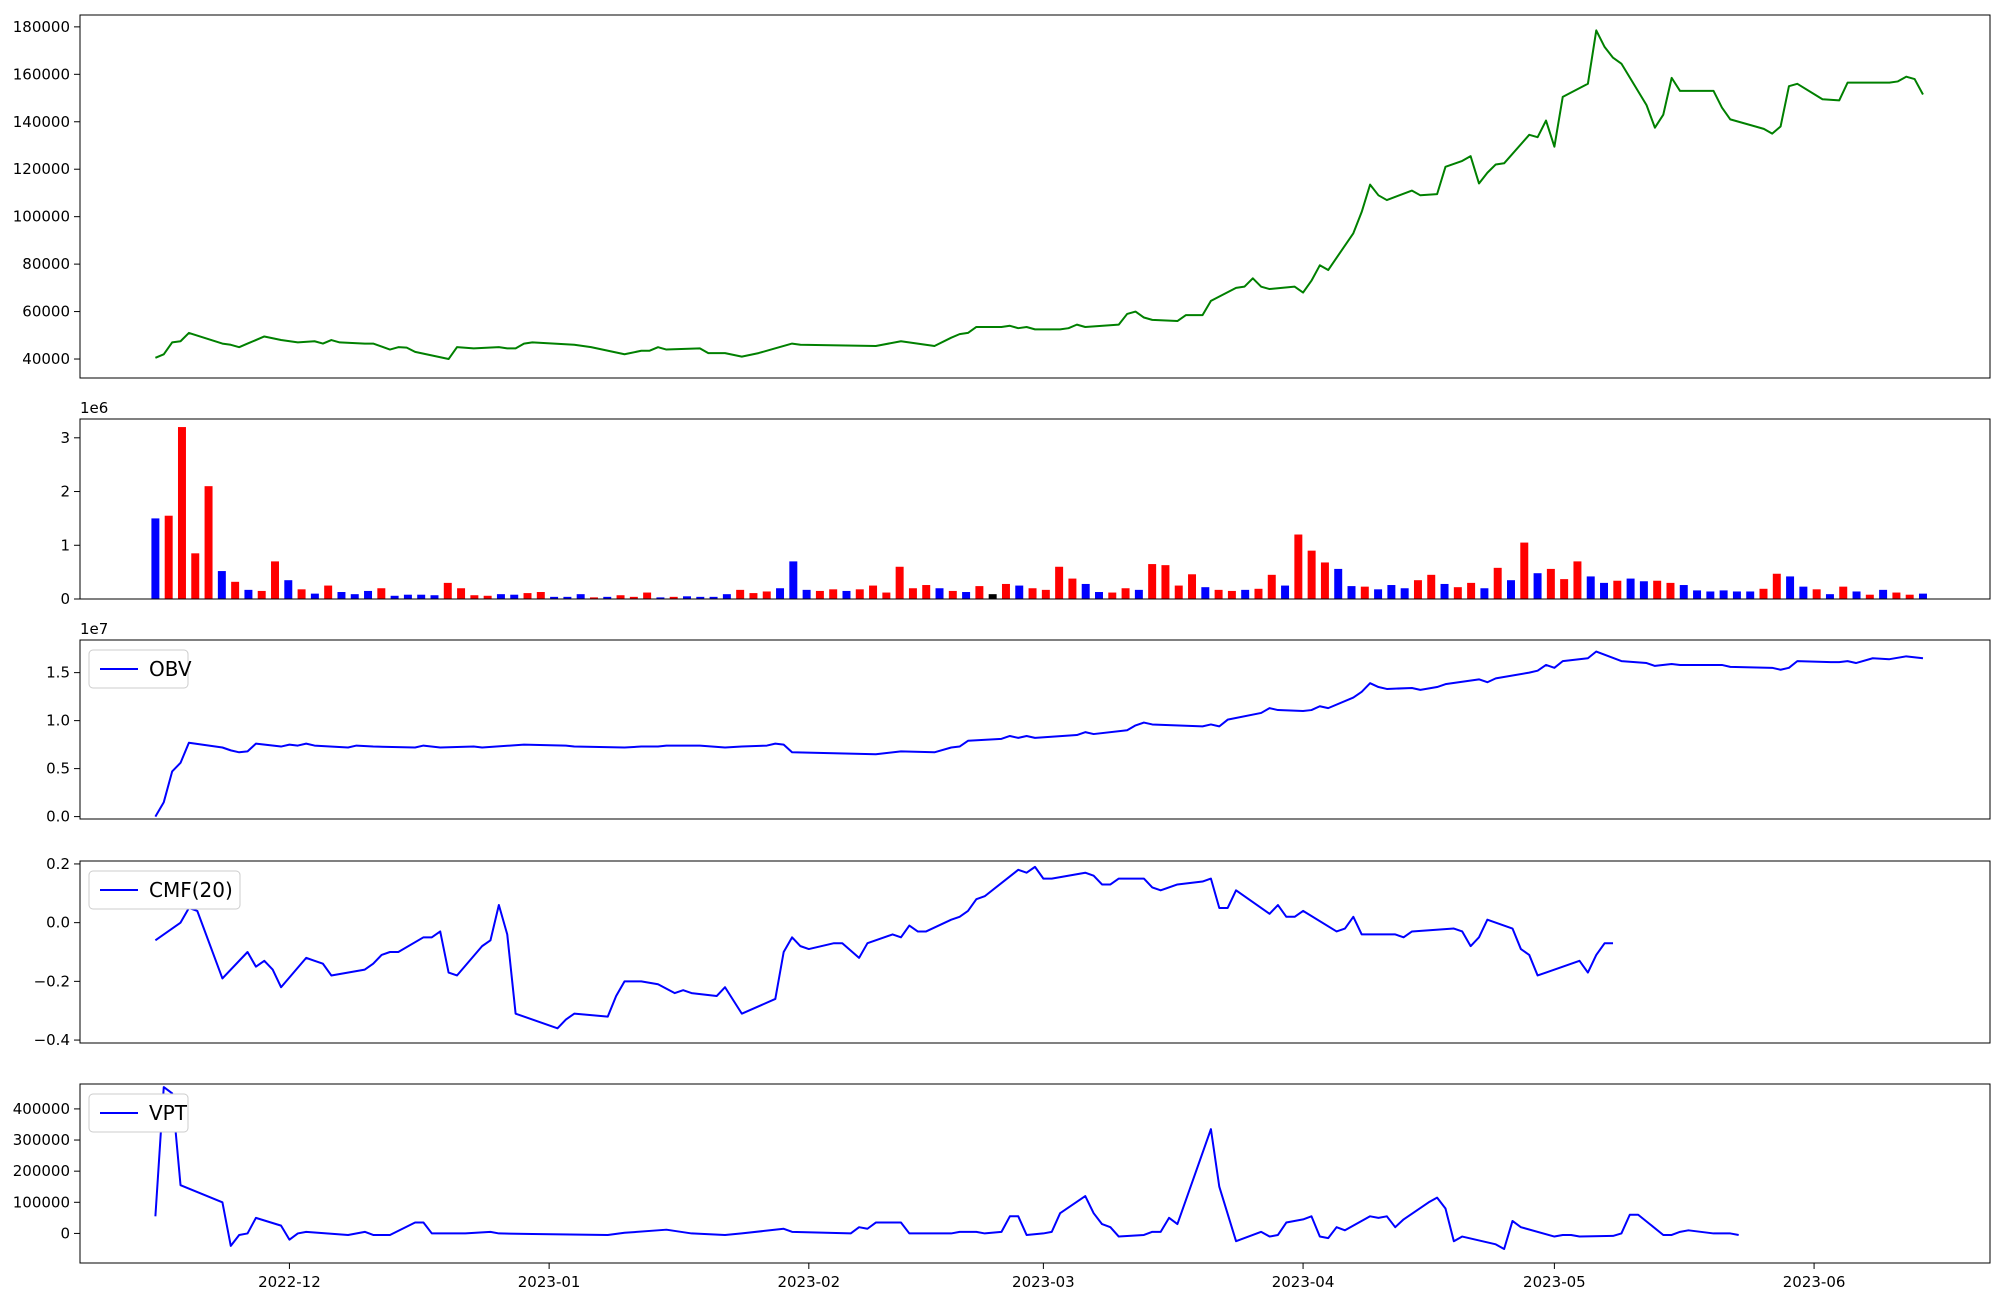  What do you see at coordinates (58, 864) in the screenshot?
I see `y-tick-label: 0.2` at bounding box center [58, 864].